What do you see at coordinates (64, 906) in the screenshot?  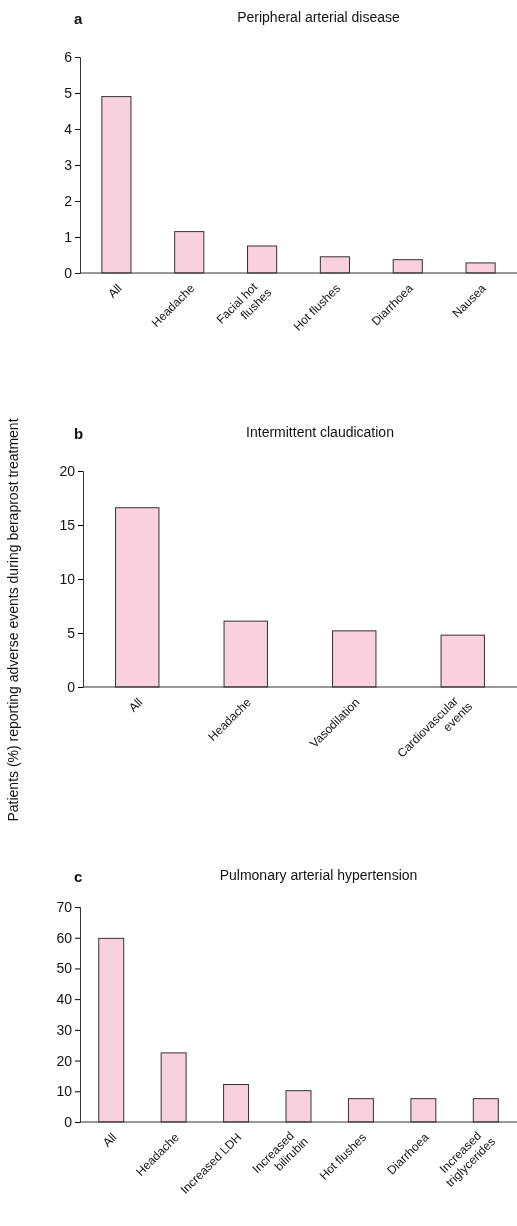 I see `y-tick-label: 70` at bounding box center [64, 906].